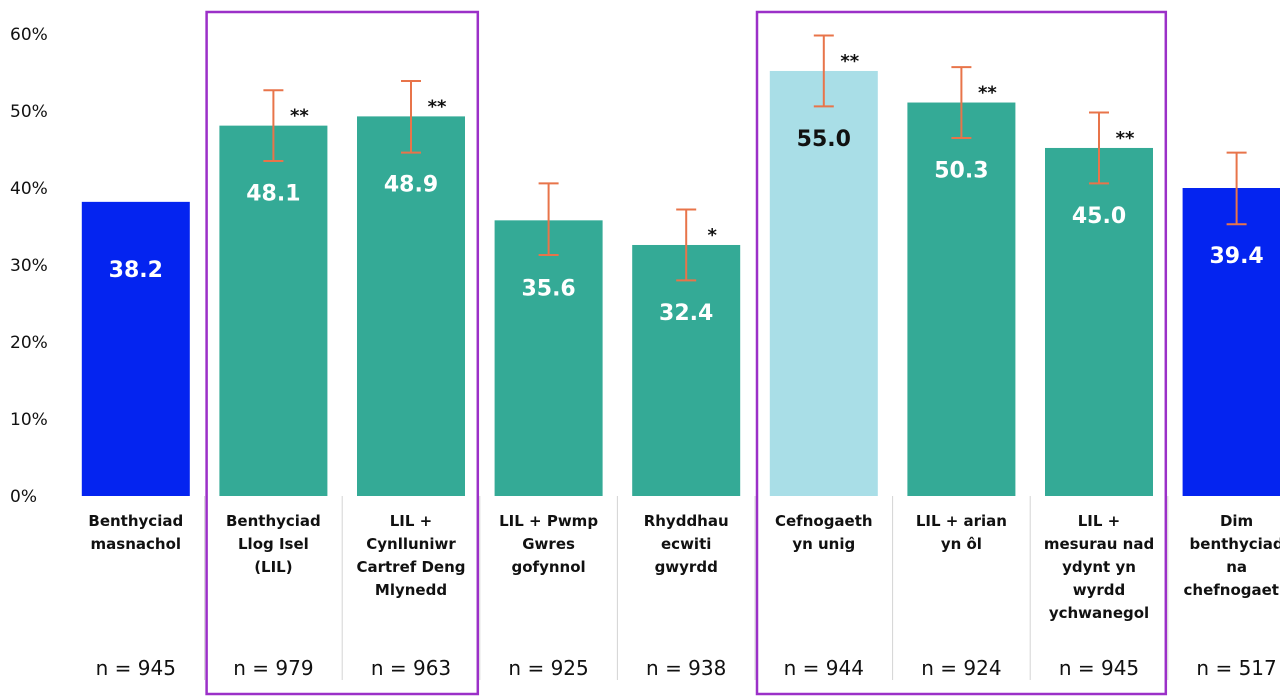 Image resolution: width=1280 pixels, height=697 pixels. I want to click on value-label: 35.6, so click(548, 288).